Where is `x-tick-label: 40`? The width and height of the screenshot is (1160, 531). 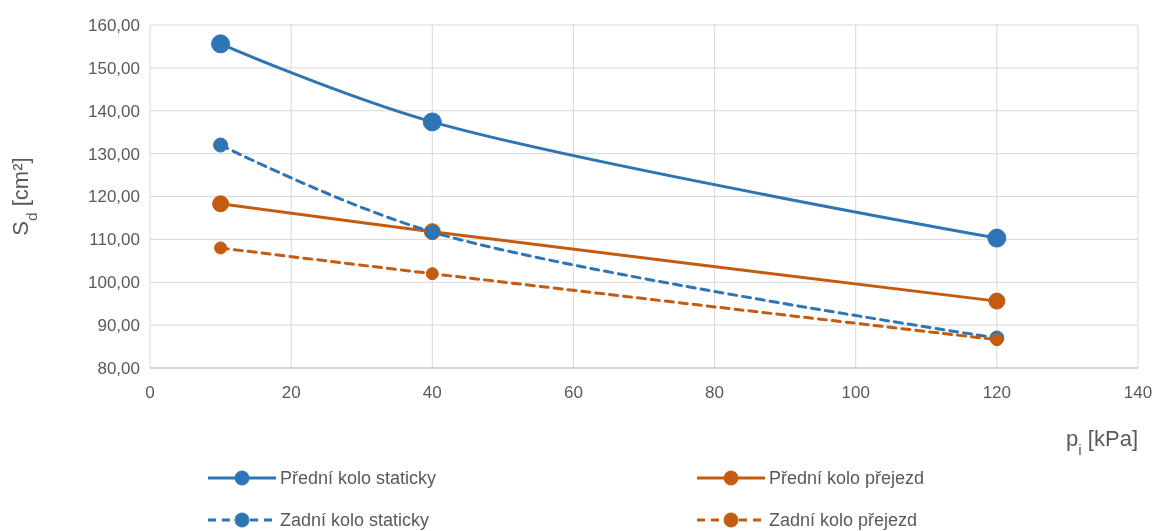
x-tick-label: 40 is located at coordinates (432, 392).